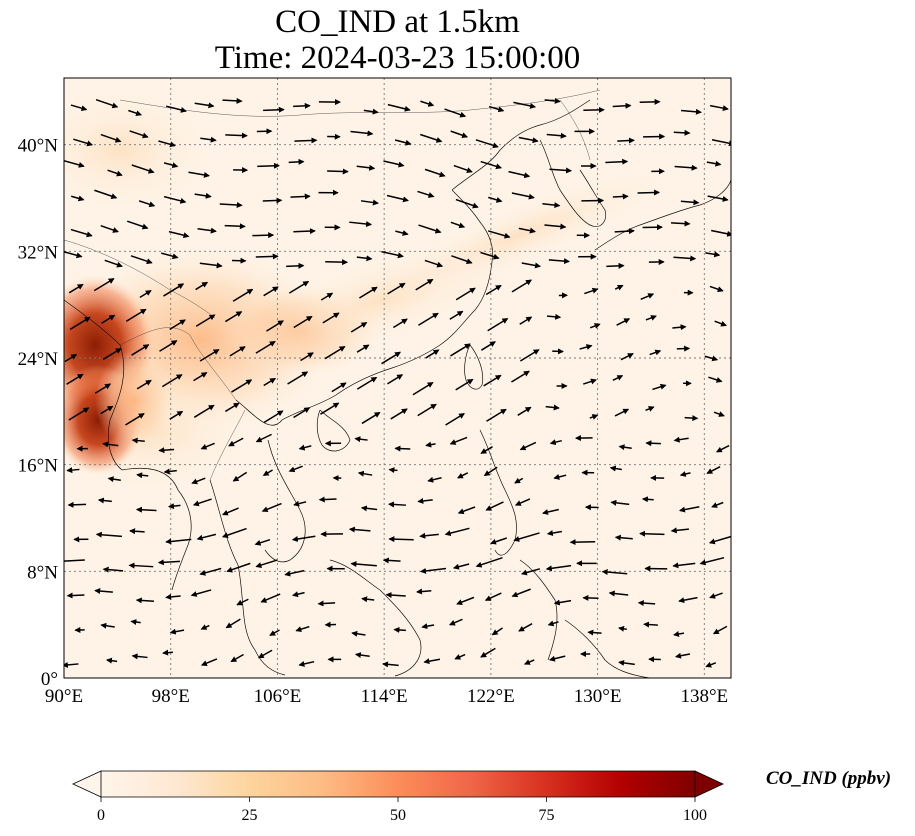  I want to click on lon-tick-label: 98°E, so click(171, 696).